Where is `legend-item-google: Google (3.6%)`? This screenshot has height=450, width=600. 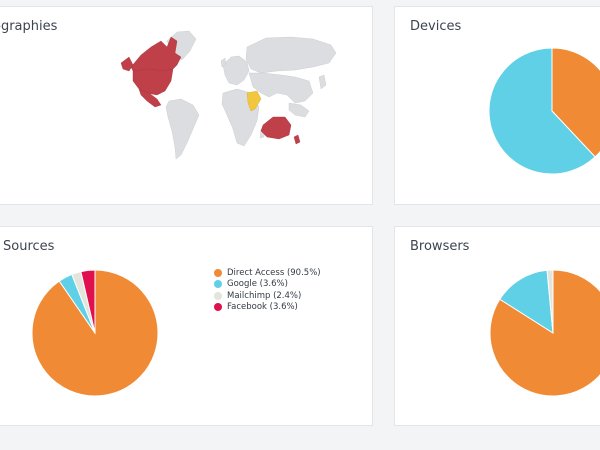
legend-item-google: Google (3.6%) is located at coordinates (267, 285).